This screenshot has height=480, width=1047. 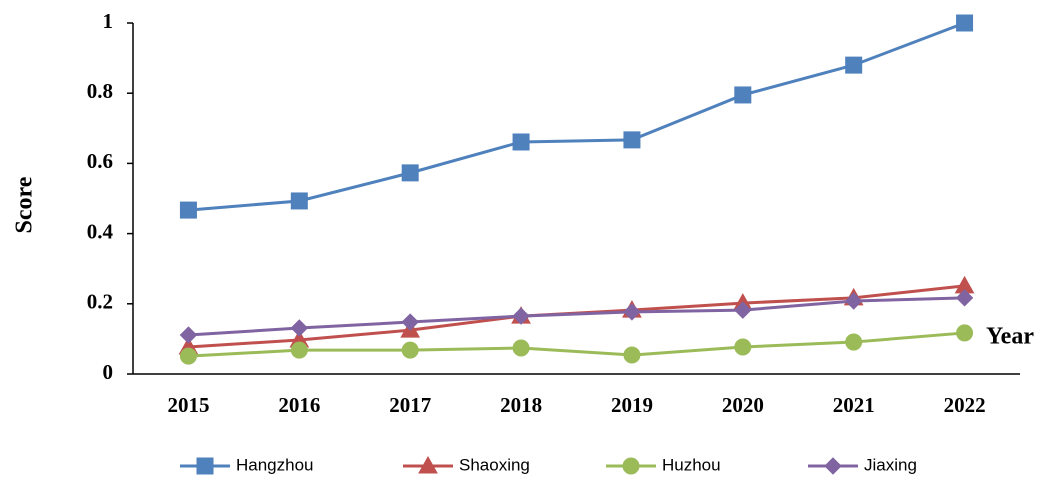 I want to click on y-tick-label: 0.2, so click(x=100, y=302).